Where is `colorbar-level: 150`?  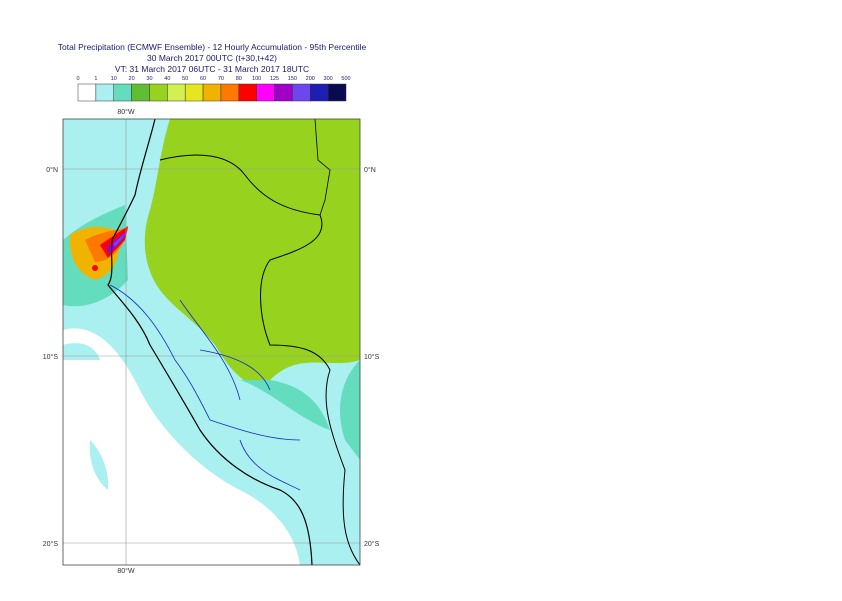
colorbar-level: 150 is located at coordinates (292, 79).